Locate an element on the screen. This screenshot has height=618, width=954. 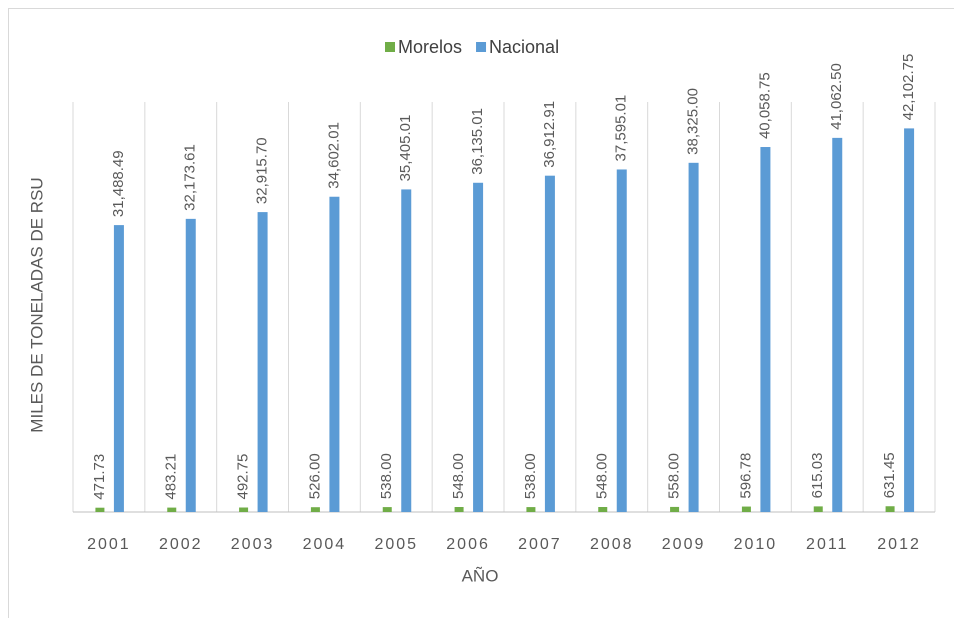
x-tick-label: 2003 is located at coordinates (253, 544).